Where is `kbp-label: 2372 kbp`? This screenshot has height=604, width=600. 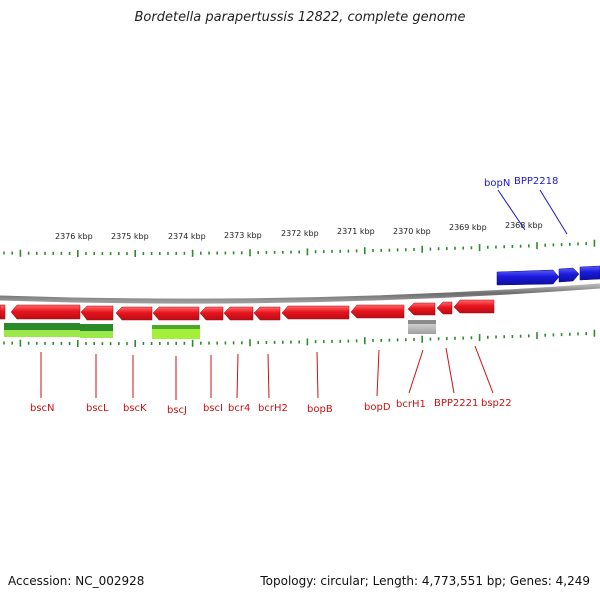 kbp-label: 2372 kbp is located at coordinates (300, 233).